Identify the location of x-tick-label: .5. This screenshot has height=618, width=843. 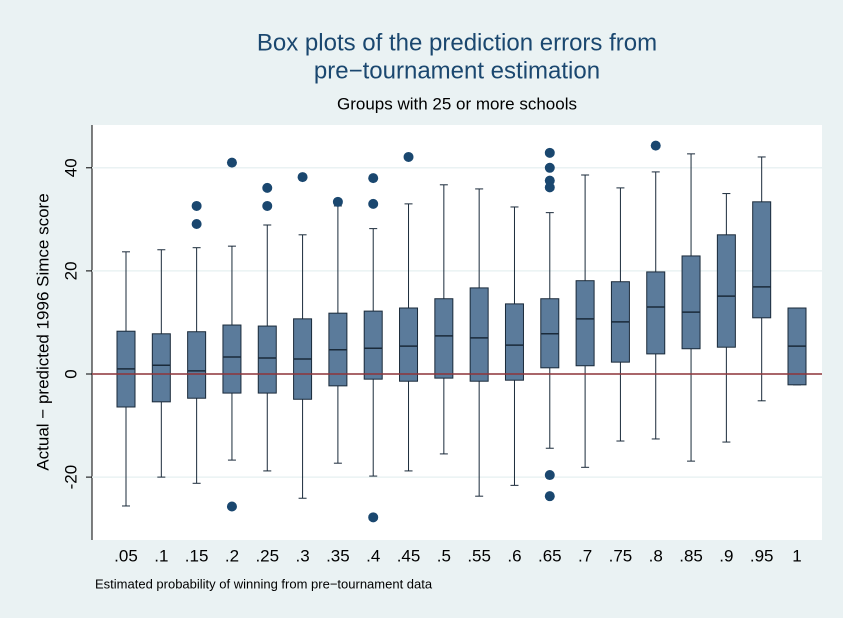
(444, 555).